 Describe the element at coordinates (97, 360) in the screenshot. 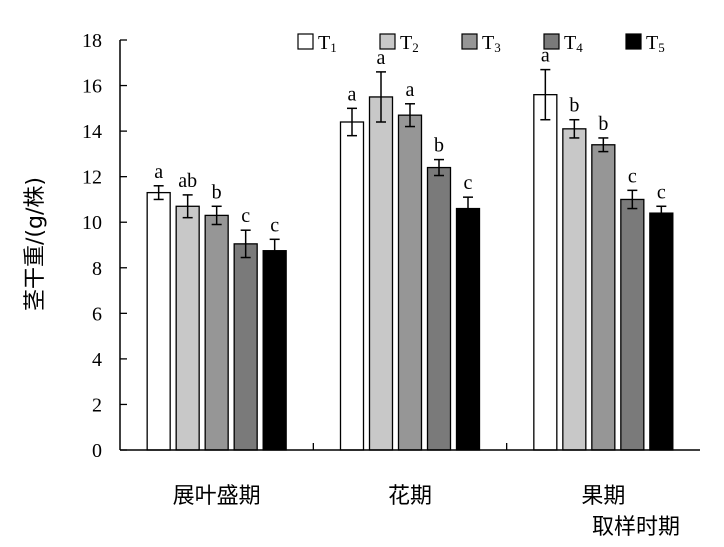

I see `y-tick-label: 4` at that location.